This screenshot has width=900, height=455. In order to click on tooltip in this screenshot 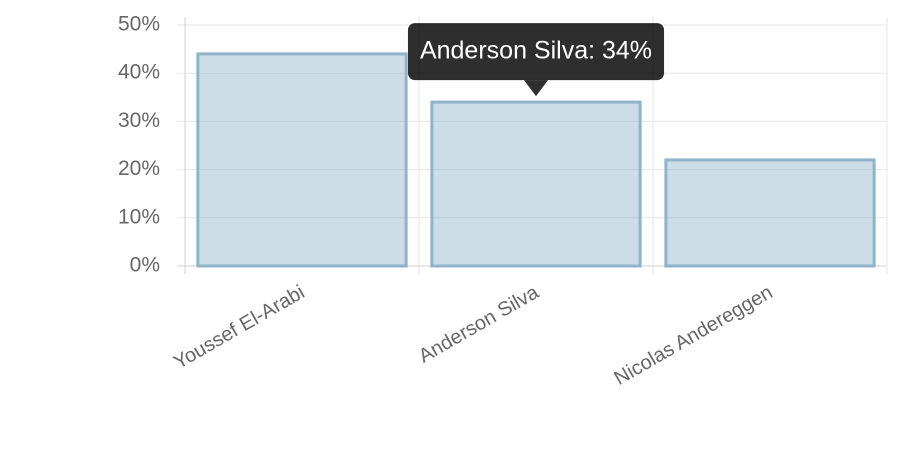, I will do `click(536, 60)`.